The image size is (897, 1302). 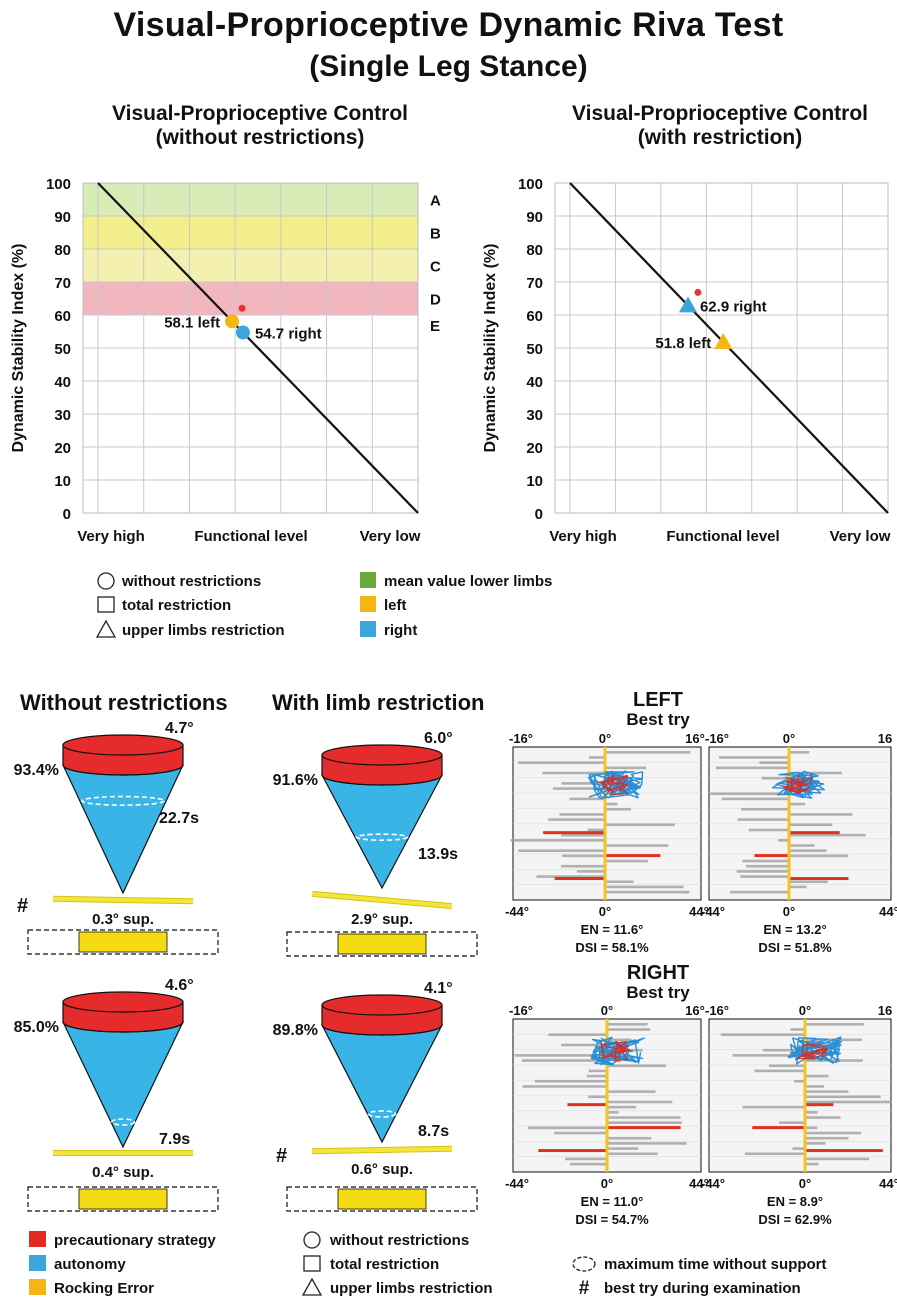 What do you see at coordinates (123, 1172) in the screenshot?
I see `support-angle: 0.4° sup.` at bounding box center [123, 1172].